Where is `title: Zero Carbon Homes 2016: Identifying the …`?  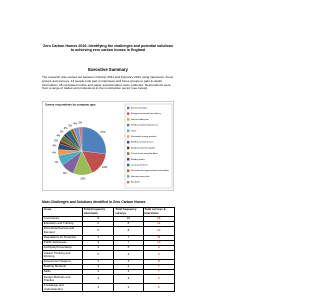
title: Zero Carbon Homes 2016: Identifying the … is located at coordinates (108, 48).